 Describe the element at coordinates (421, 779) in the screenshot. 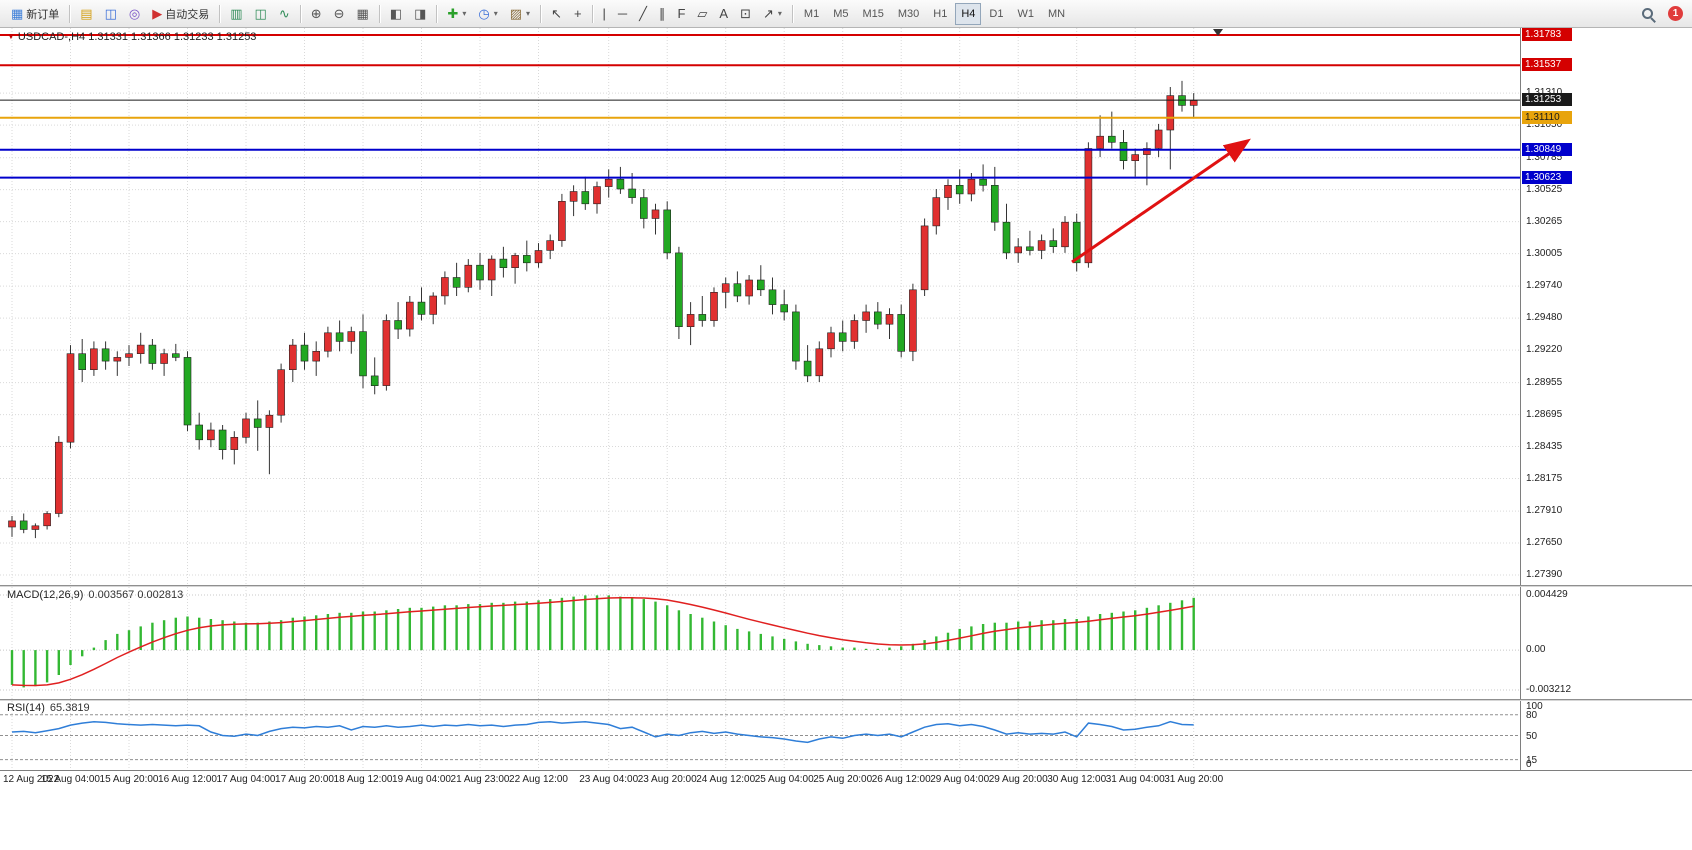

I see `time-label: 19 Aug 04:00` at that location.